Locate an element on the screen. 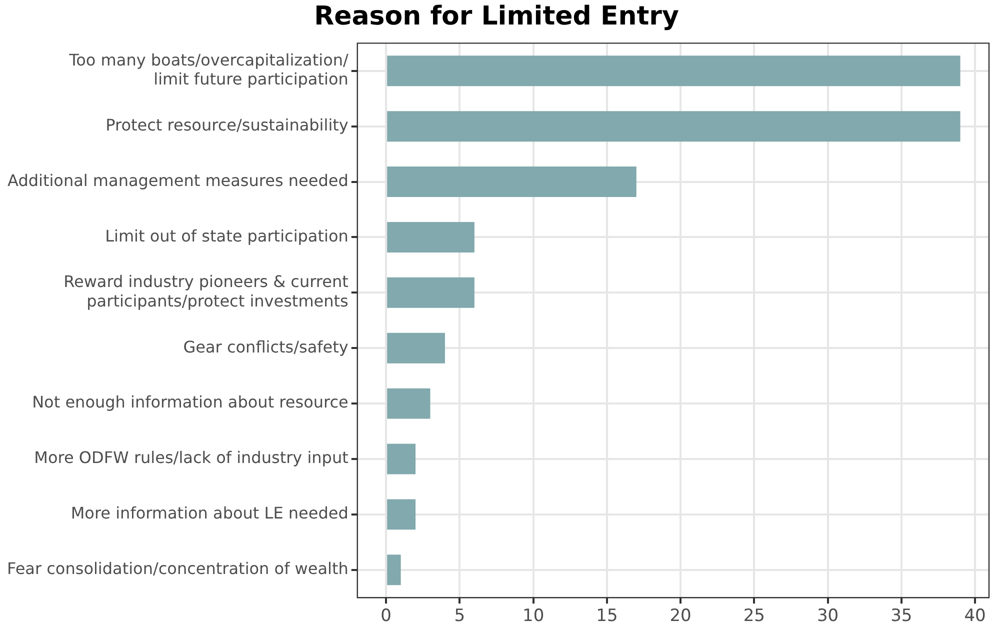 This screenshot has width=997, height=634. y-tick-label: Limit out of state participation is located at coordinates (226, 236).